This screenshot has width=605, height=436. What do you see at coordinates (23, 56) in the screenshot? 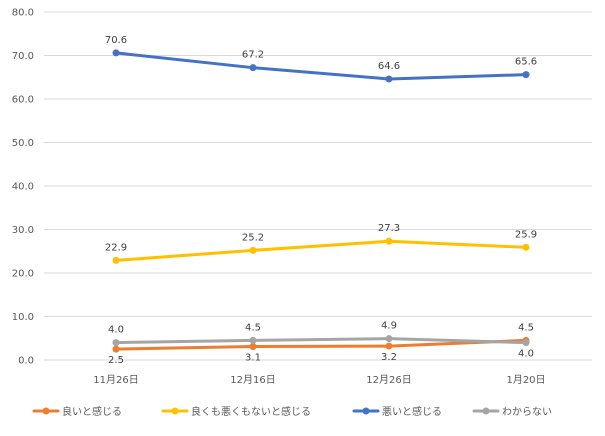
I see `y-tick-label: 70.0` at bounding box center [23, 56].